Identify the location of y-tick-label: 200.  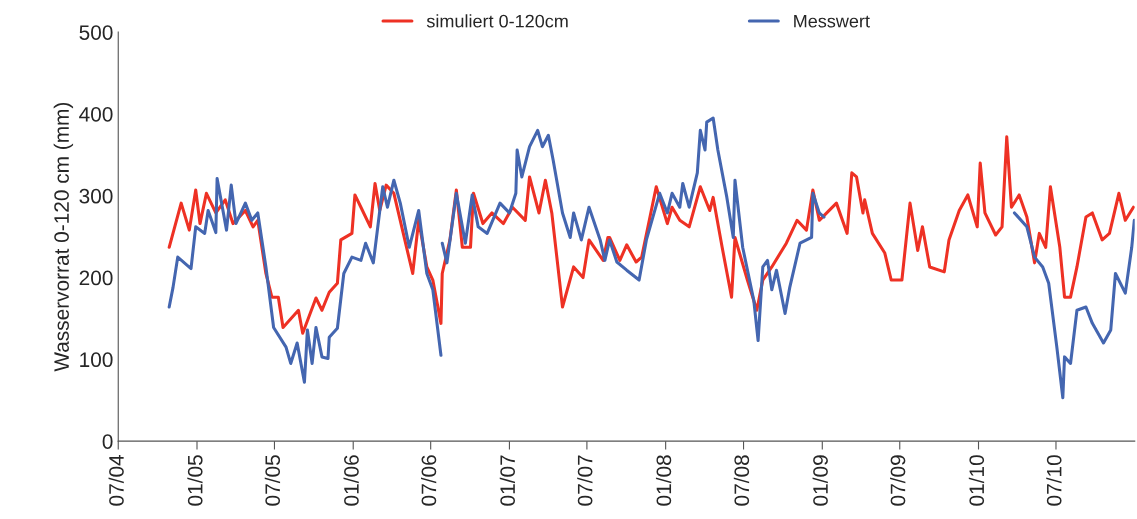
(96, 278).